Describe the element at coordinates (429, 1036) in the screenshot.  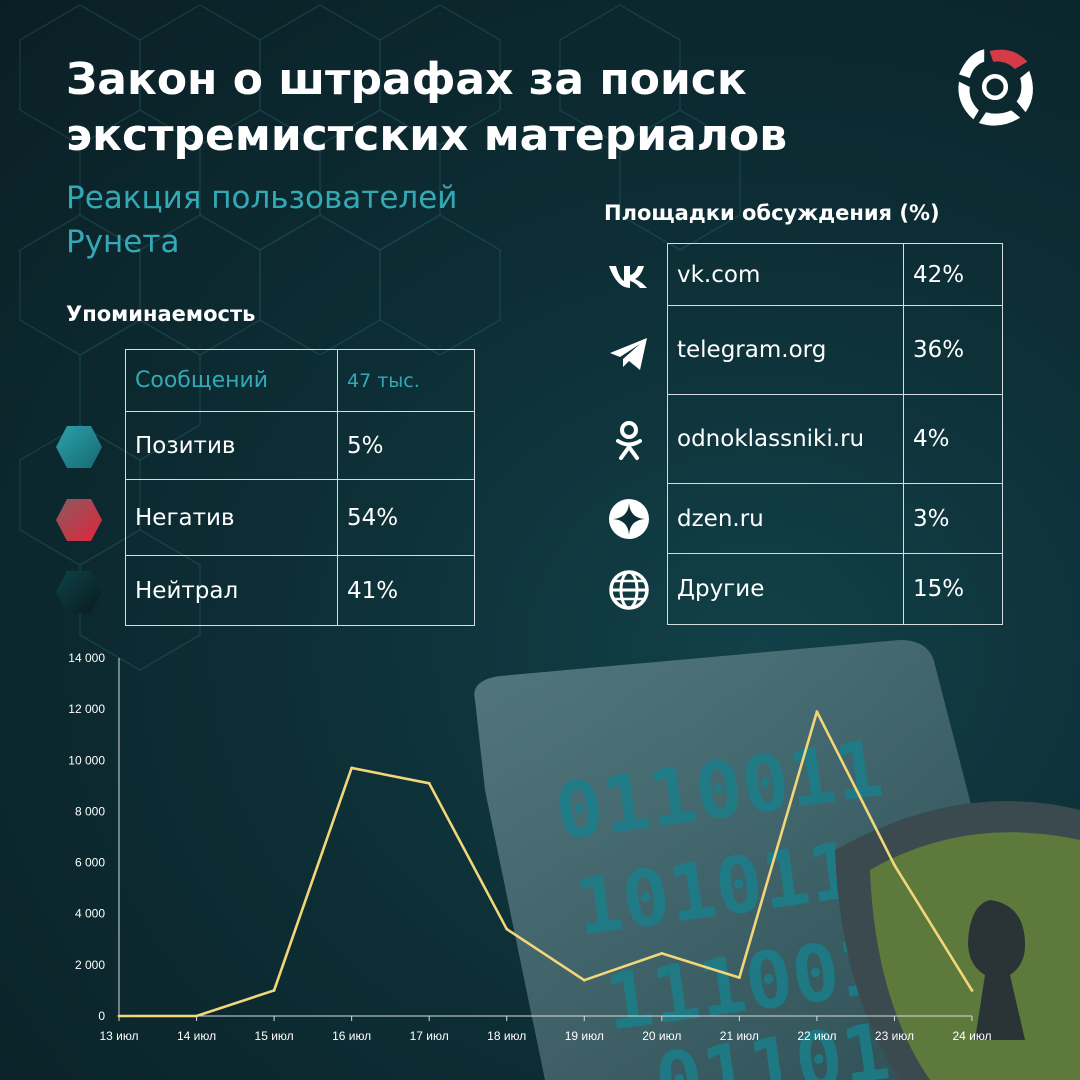
I see `x-tick-label: 17 июл` at that location.